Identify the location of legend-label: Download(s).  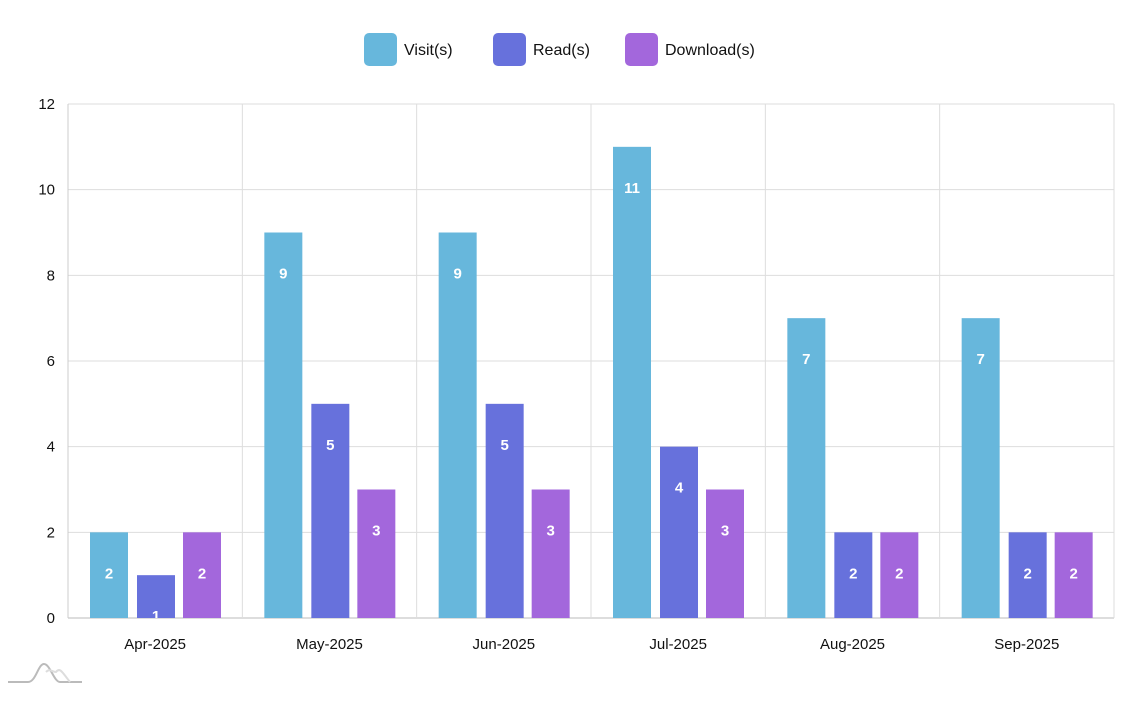
(710, 50).